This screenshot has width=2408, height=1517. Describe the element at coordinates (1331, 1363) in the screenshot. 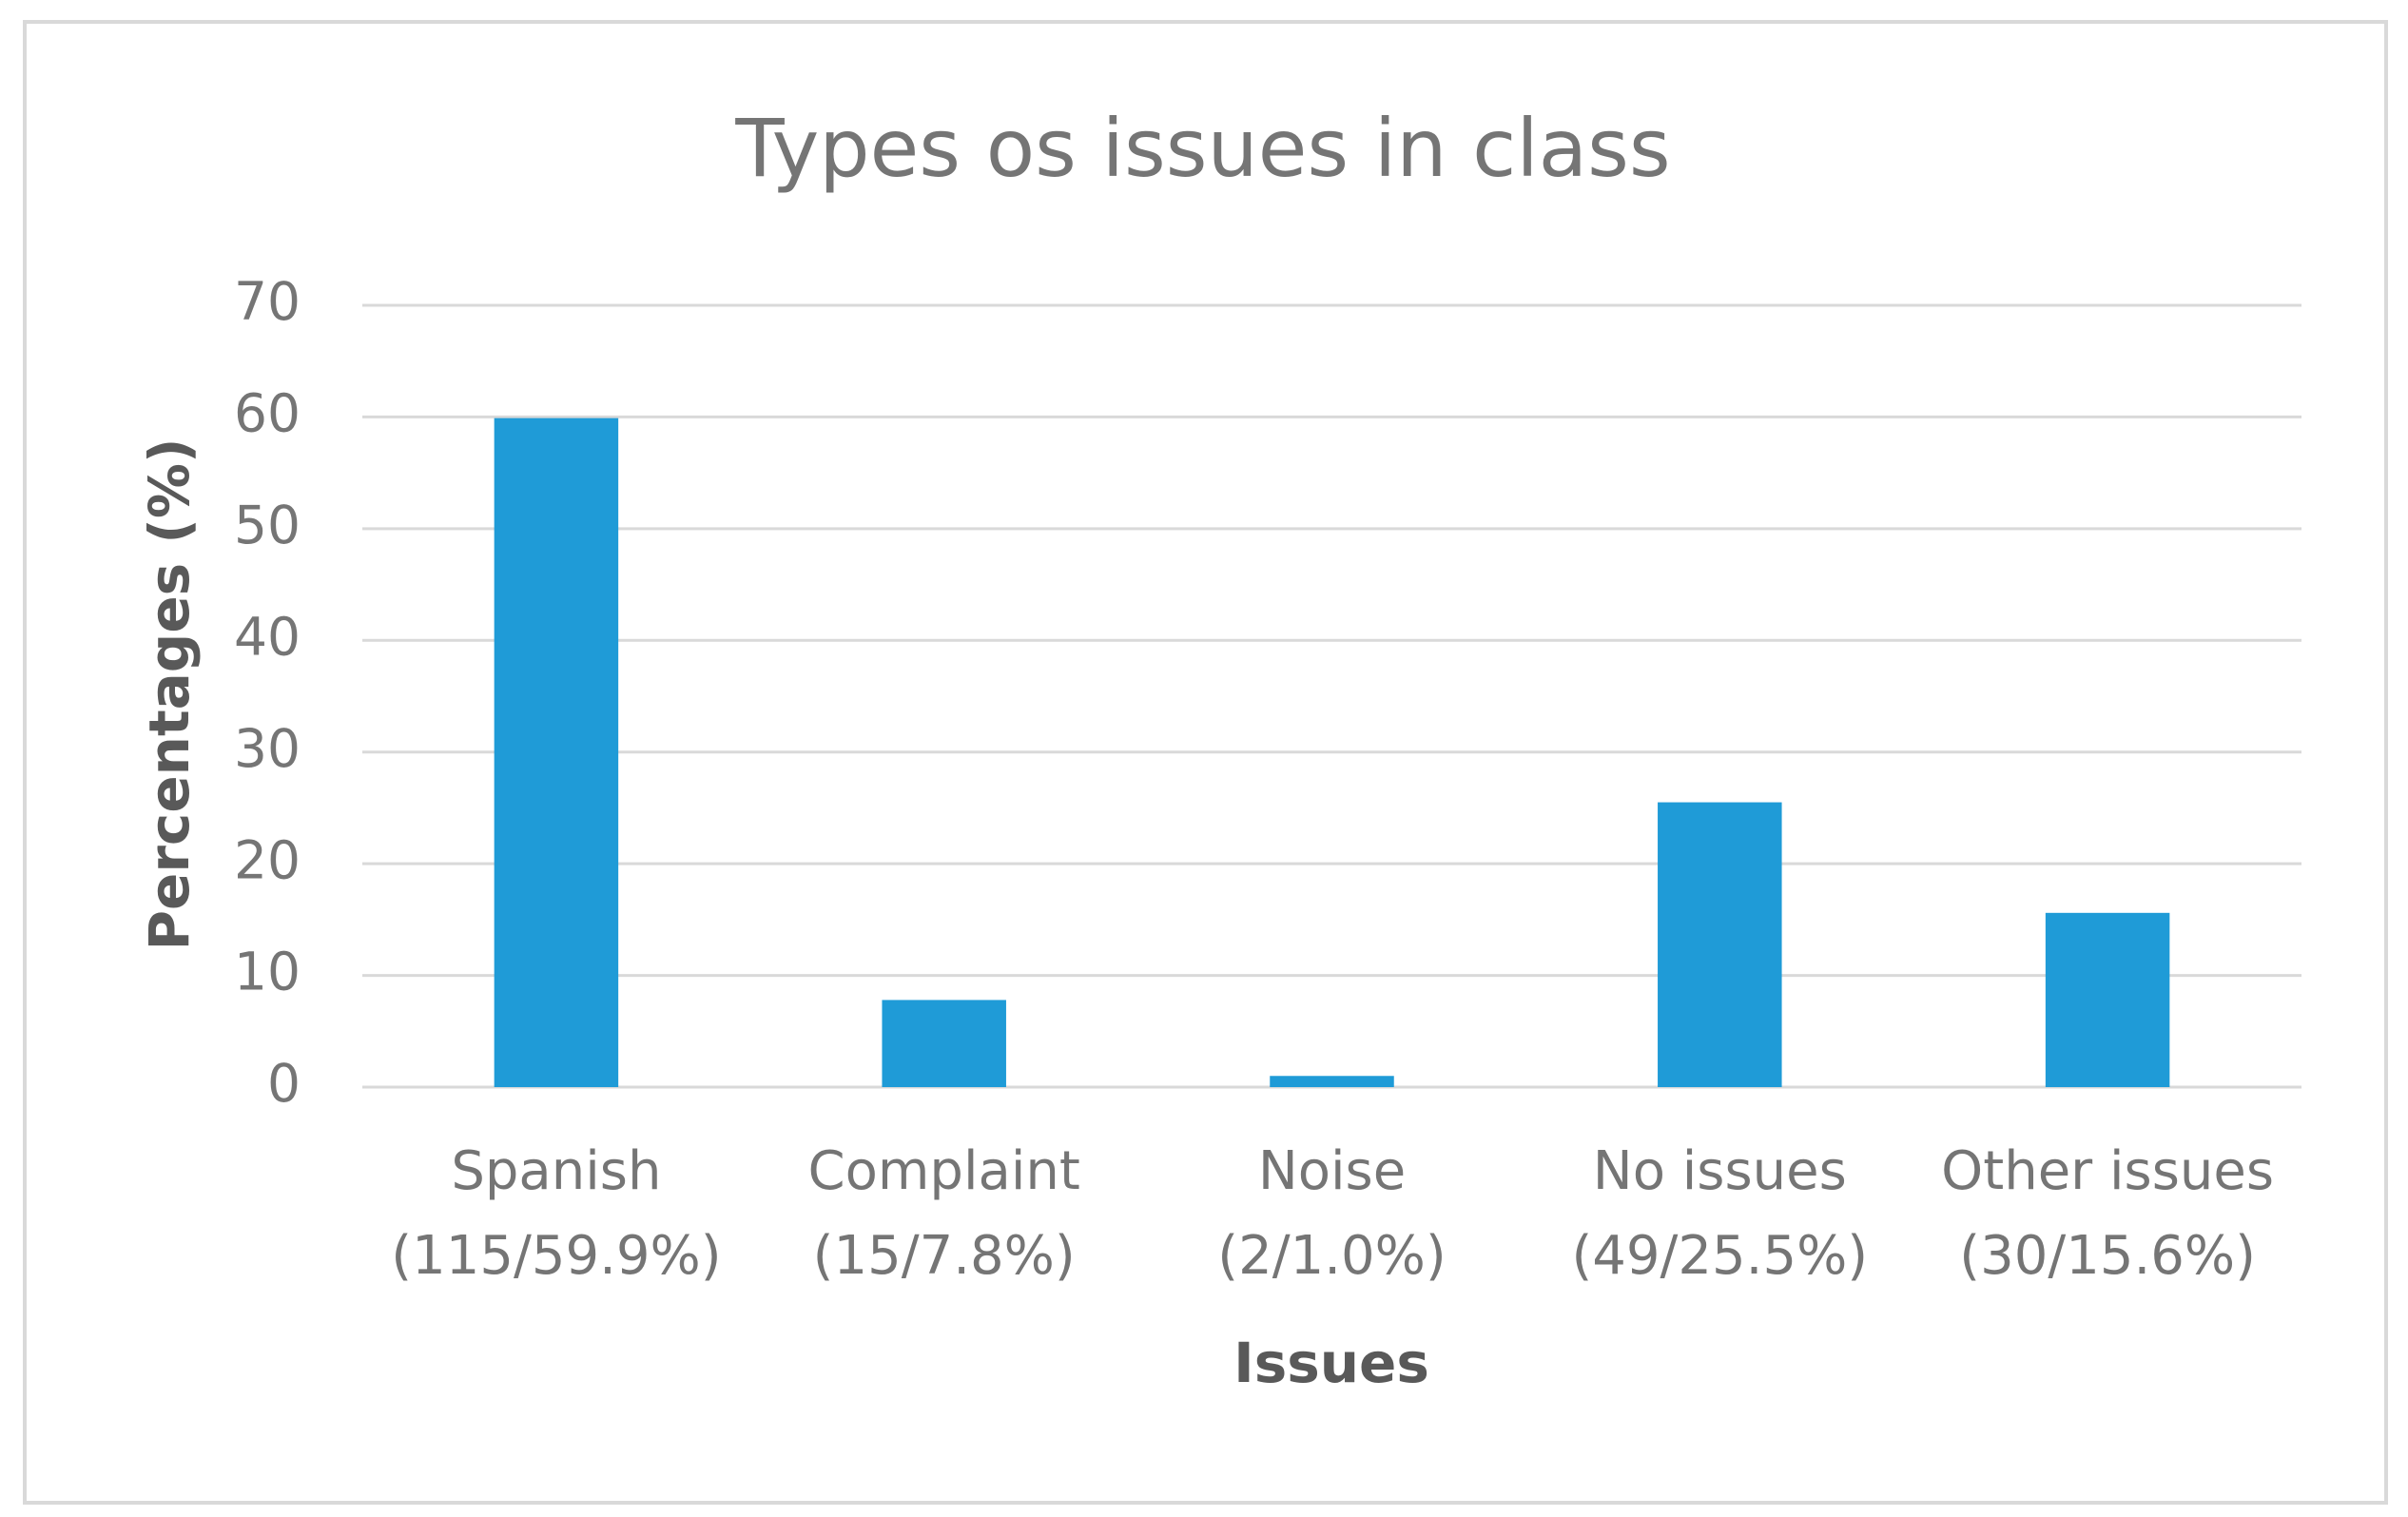

I see `x-axis-title: Issues` at that location.